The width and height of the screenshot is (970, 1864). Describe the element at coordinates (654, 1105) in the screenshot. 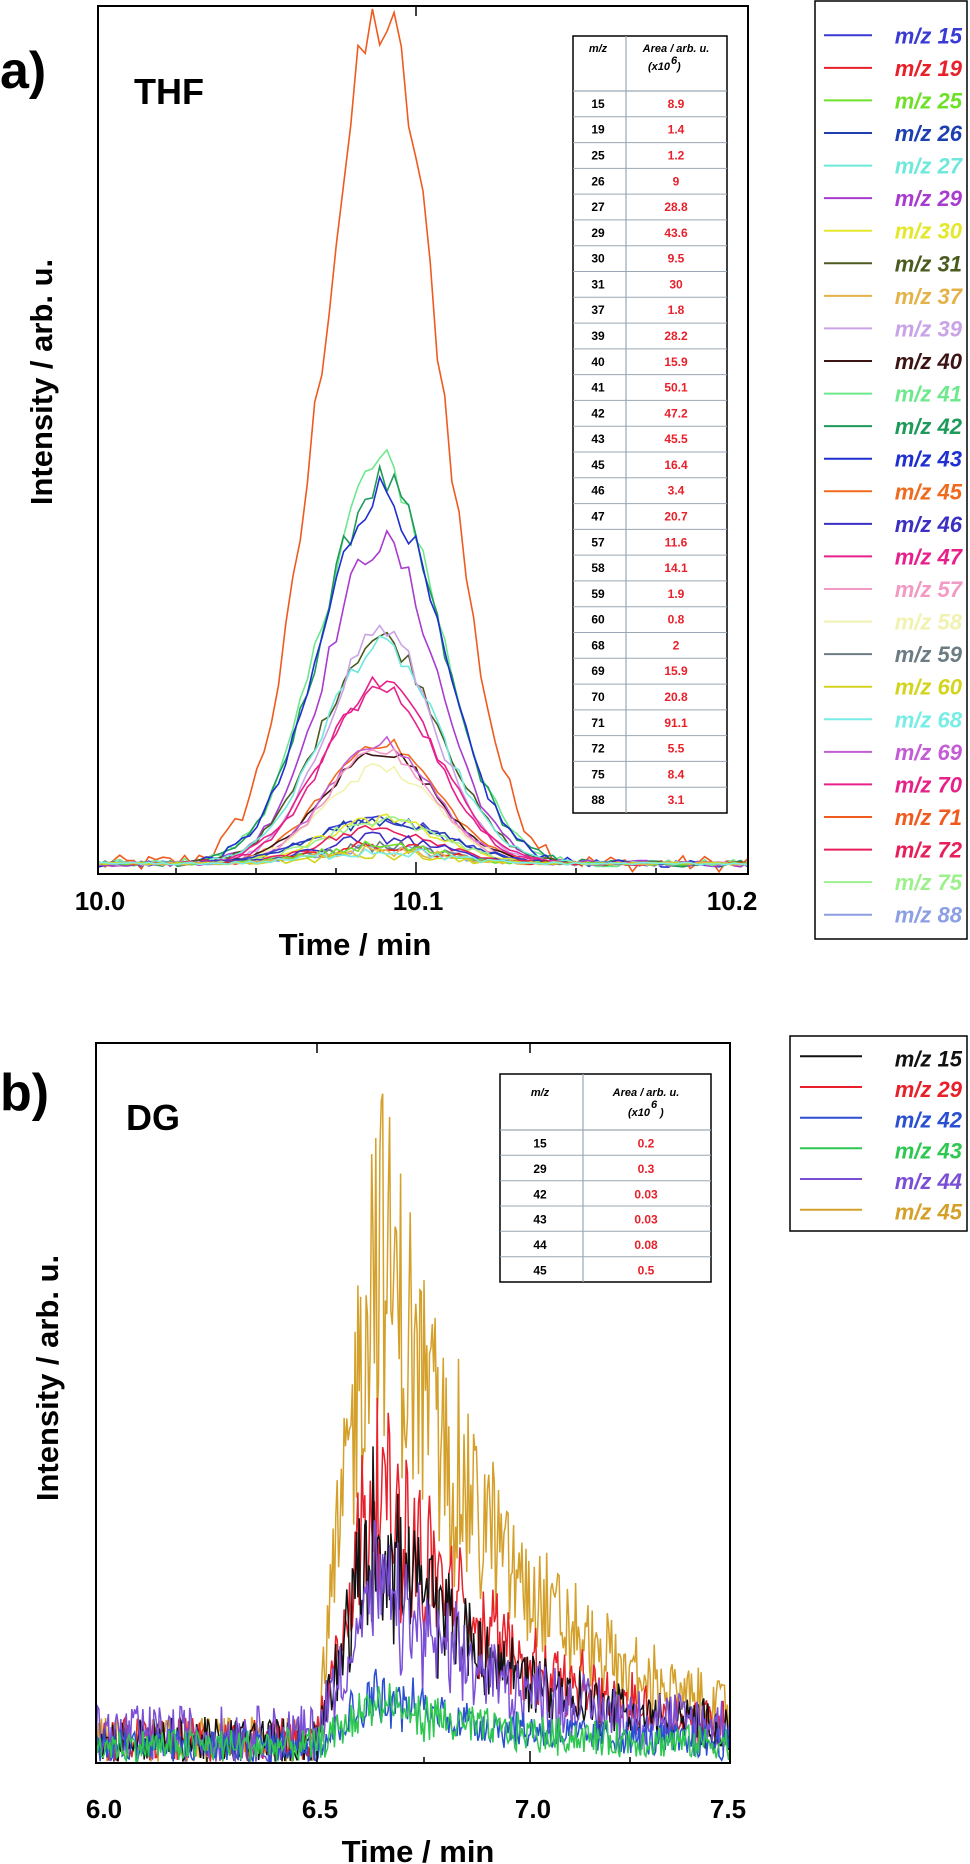

I see `panel-b-table-header-exp: 6` at that location.